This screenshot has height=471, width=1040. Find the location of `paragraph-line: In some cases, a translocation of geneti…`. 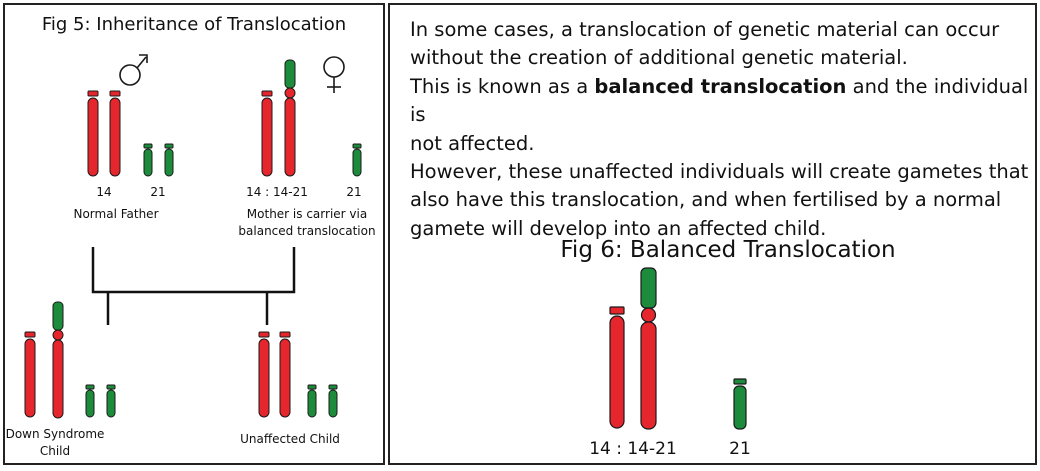

paragraph-line: In some cases, a translocation of geneti… is located at coordinates (705, 29).